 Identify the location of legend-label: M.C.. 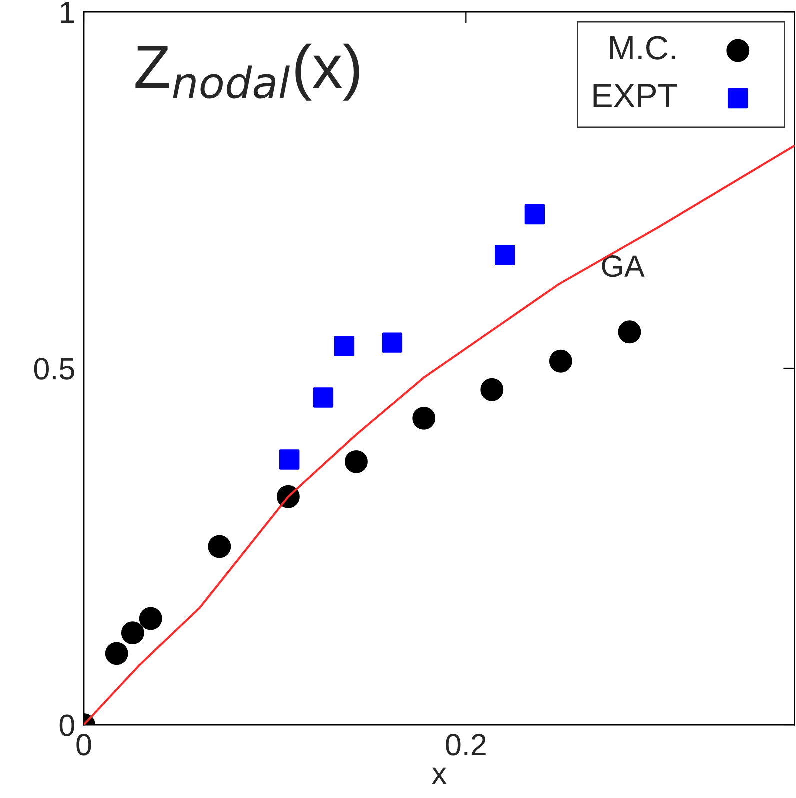
(643, 48).